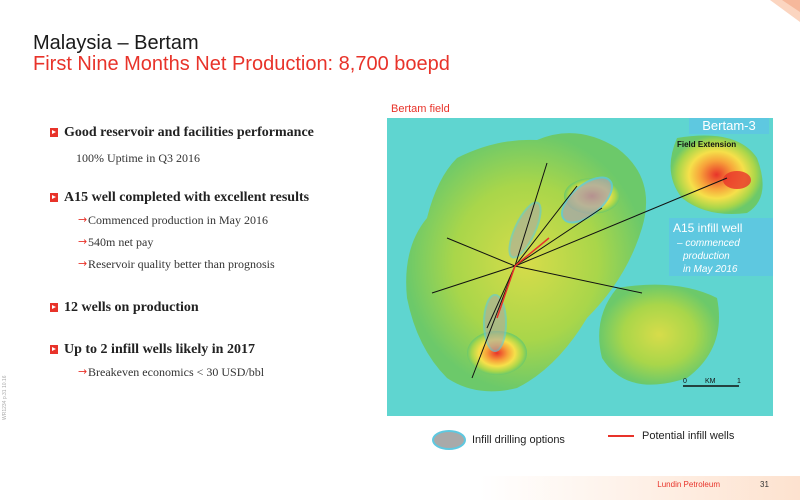  I want to click on a15-callout-line: – commenced, so click(708, 243).